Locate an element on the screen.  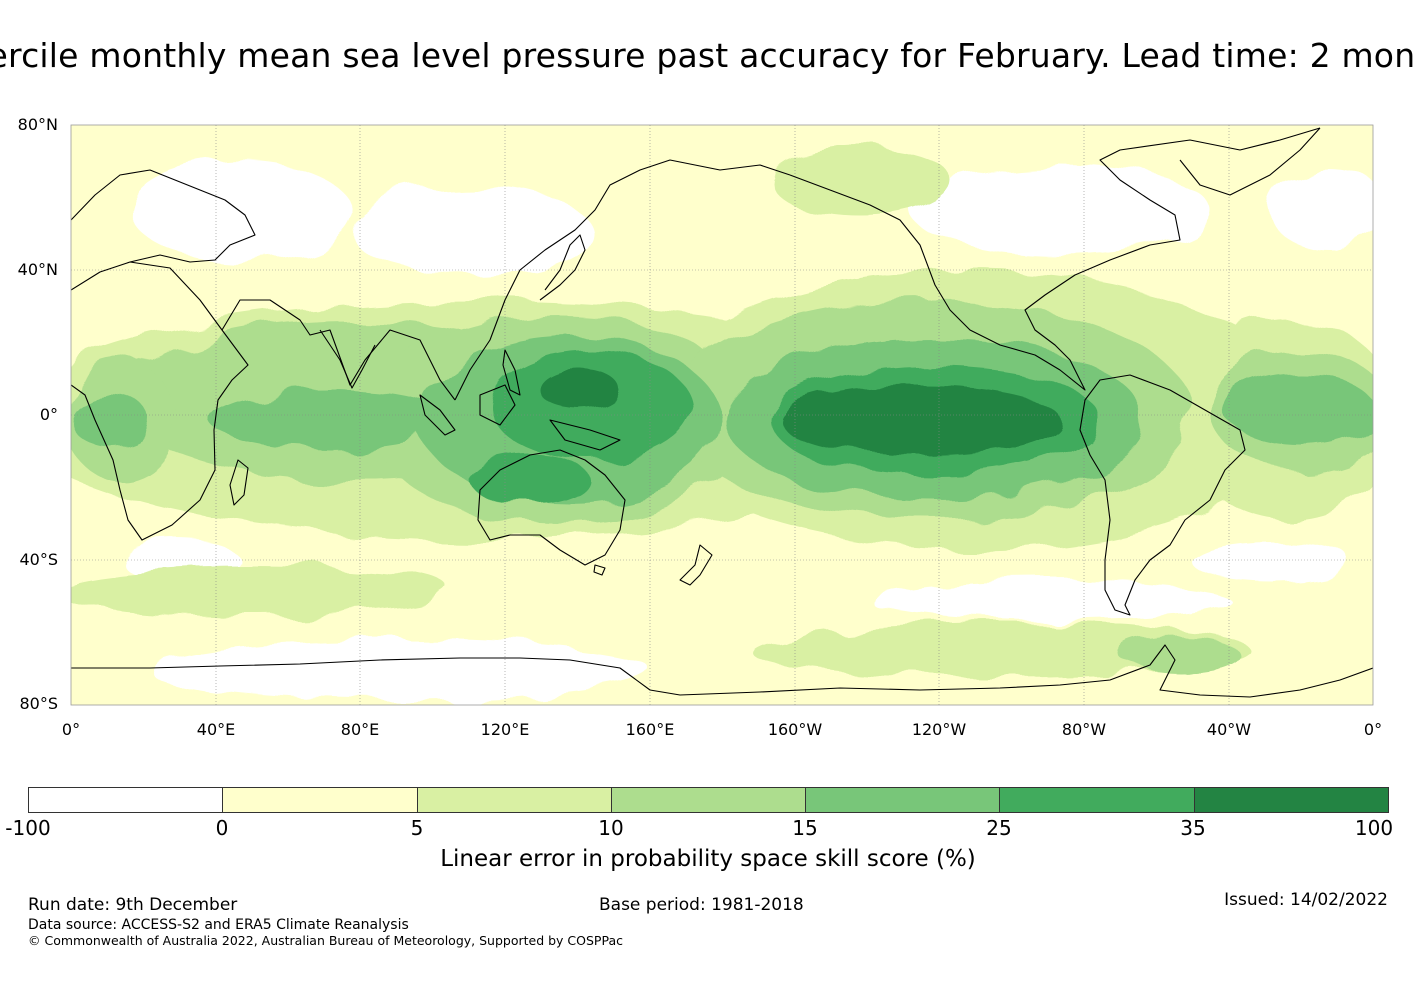
run-date: Run date: 9th December is located at coordinates (133, 905).